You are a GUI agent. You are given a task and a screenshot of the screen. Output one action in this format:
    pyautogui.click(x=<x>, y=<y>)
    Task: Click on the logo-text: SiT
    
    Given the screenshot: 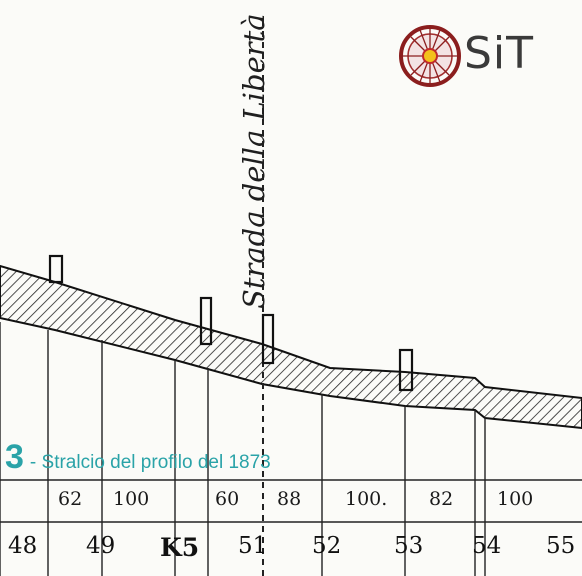 What is the action you would take?
    pyautogui.click(x=499, y=53)
    